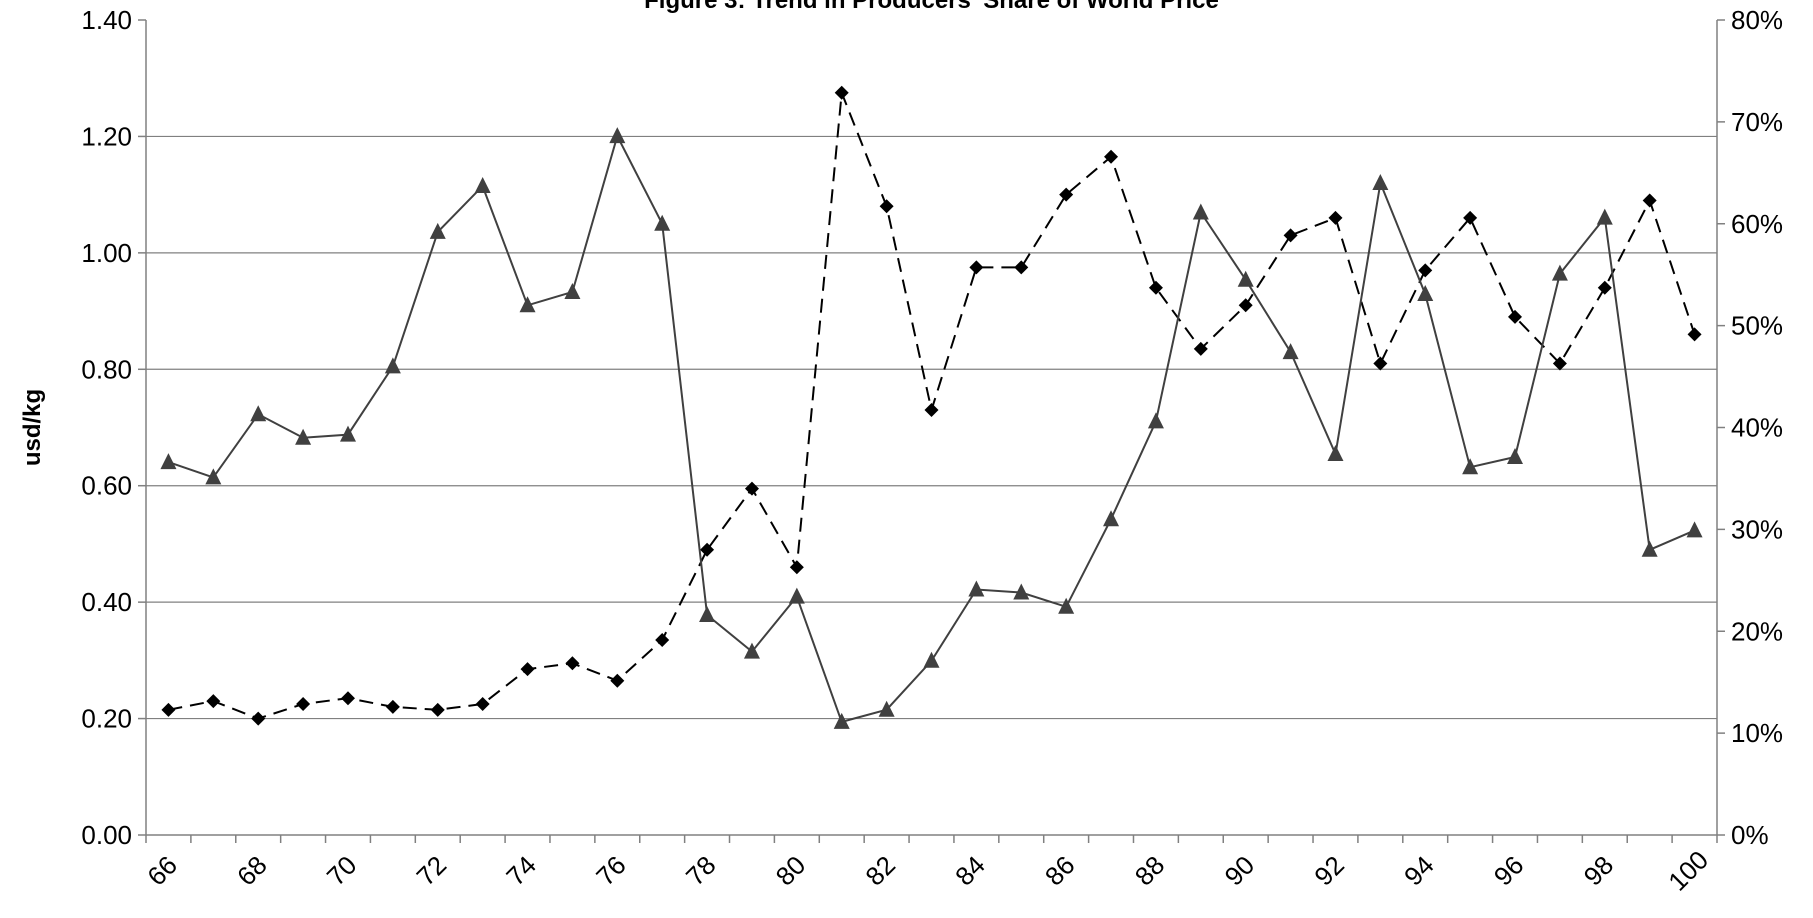  Describe the element at coordinates (970, 871) in the screenshot. I see `x-tick-label: 84` at that location.